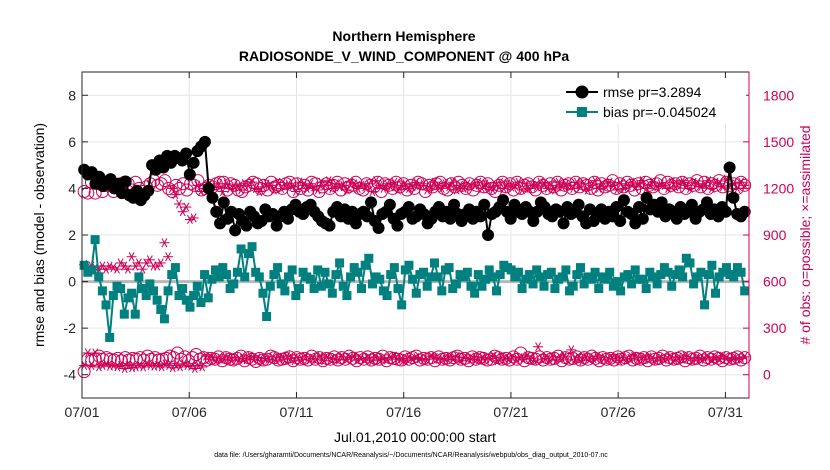 This screenshot has width=830, height=470. What do you see at coordinates (296, 412) in the screenshot?
I see `x-tick-label: 07/11` at bounding box center [296, 412].